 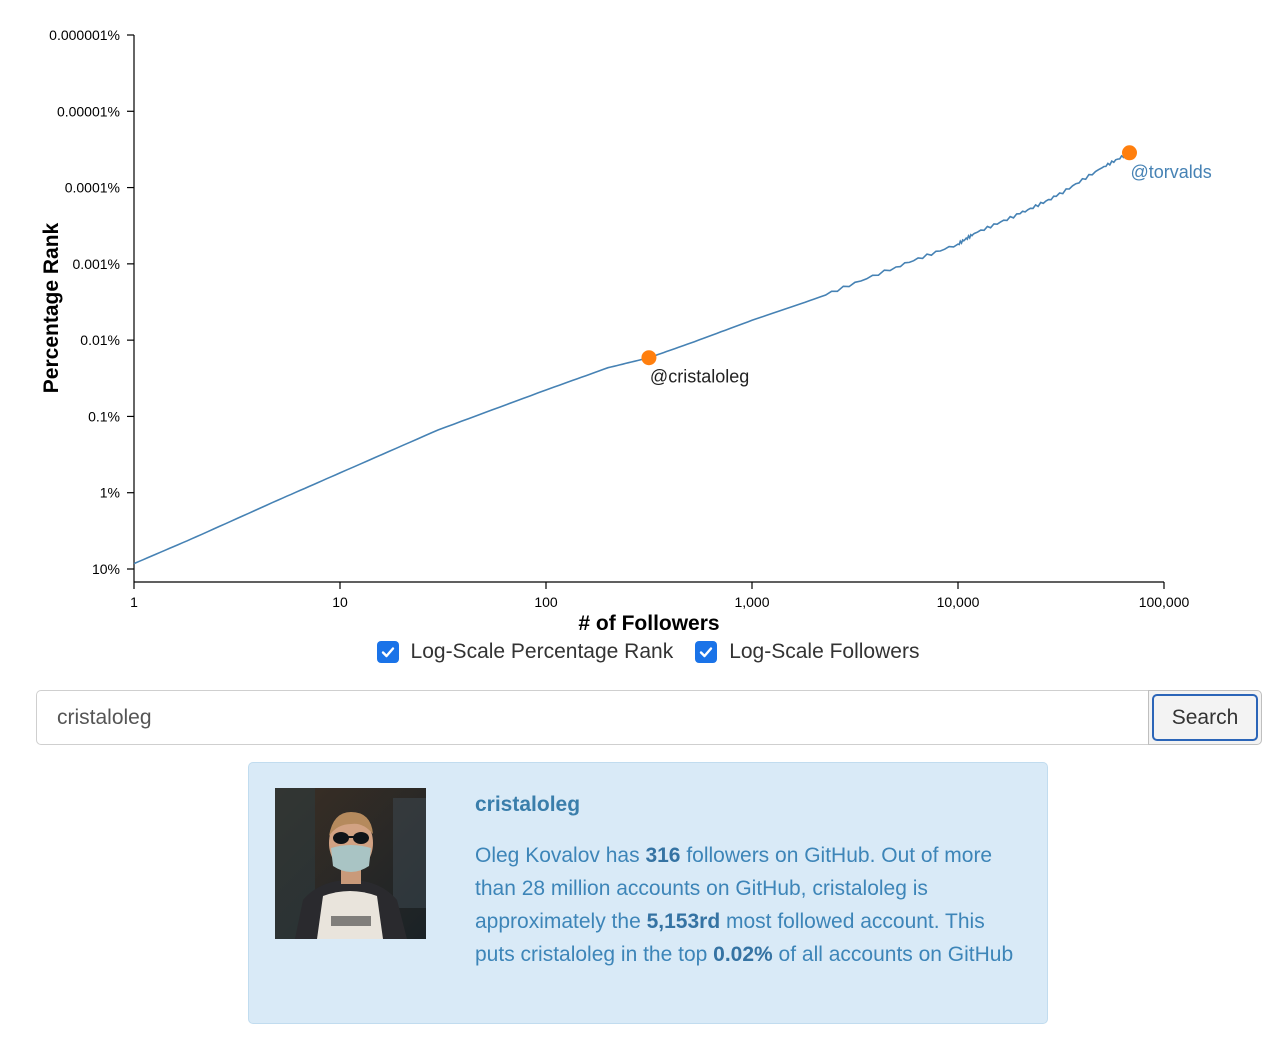 What do you see at coordinates (340, 602) in the screenshot?
I see `x-tick-label: 10` at bounding box center [340, 602].